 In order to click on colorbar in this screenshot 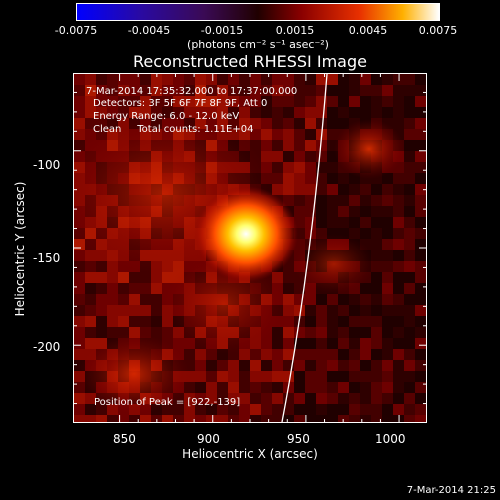, I will do `click(258, 12)`.